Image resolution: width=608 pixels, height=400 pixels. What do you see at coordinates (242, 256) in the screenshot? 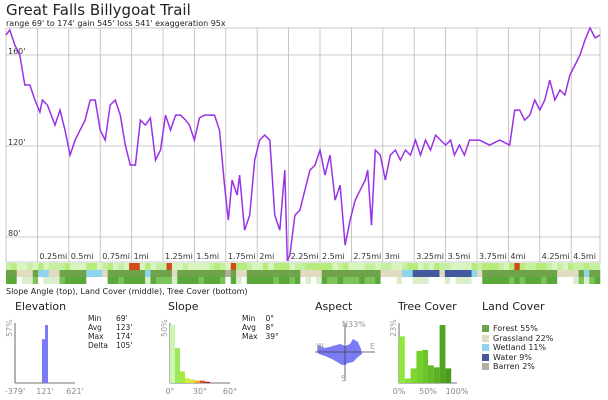
I see `x-tick-label: 1.75mi` at bounding box center [242, 256].